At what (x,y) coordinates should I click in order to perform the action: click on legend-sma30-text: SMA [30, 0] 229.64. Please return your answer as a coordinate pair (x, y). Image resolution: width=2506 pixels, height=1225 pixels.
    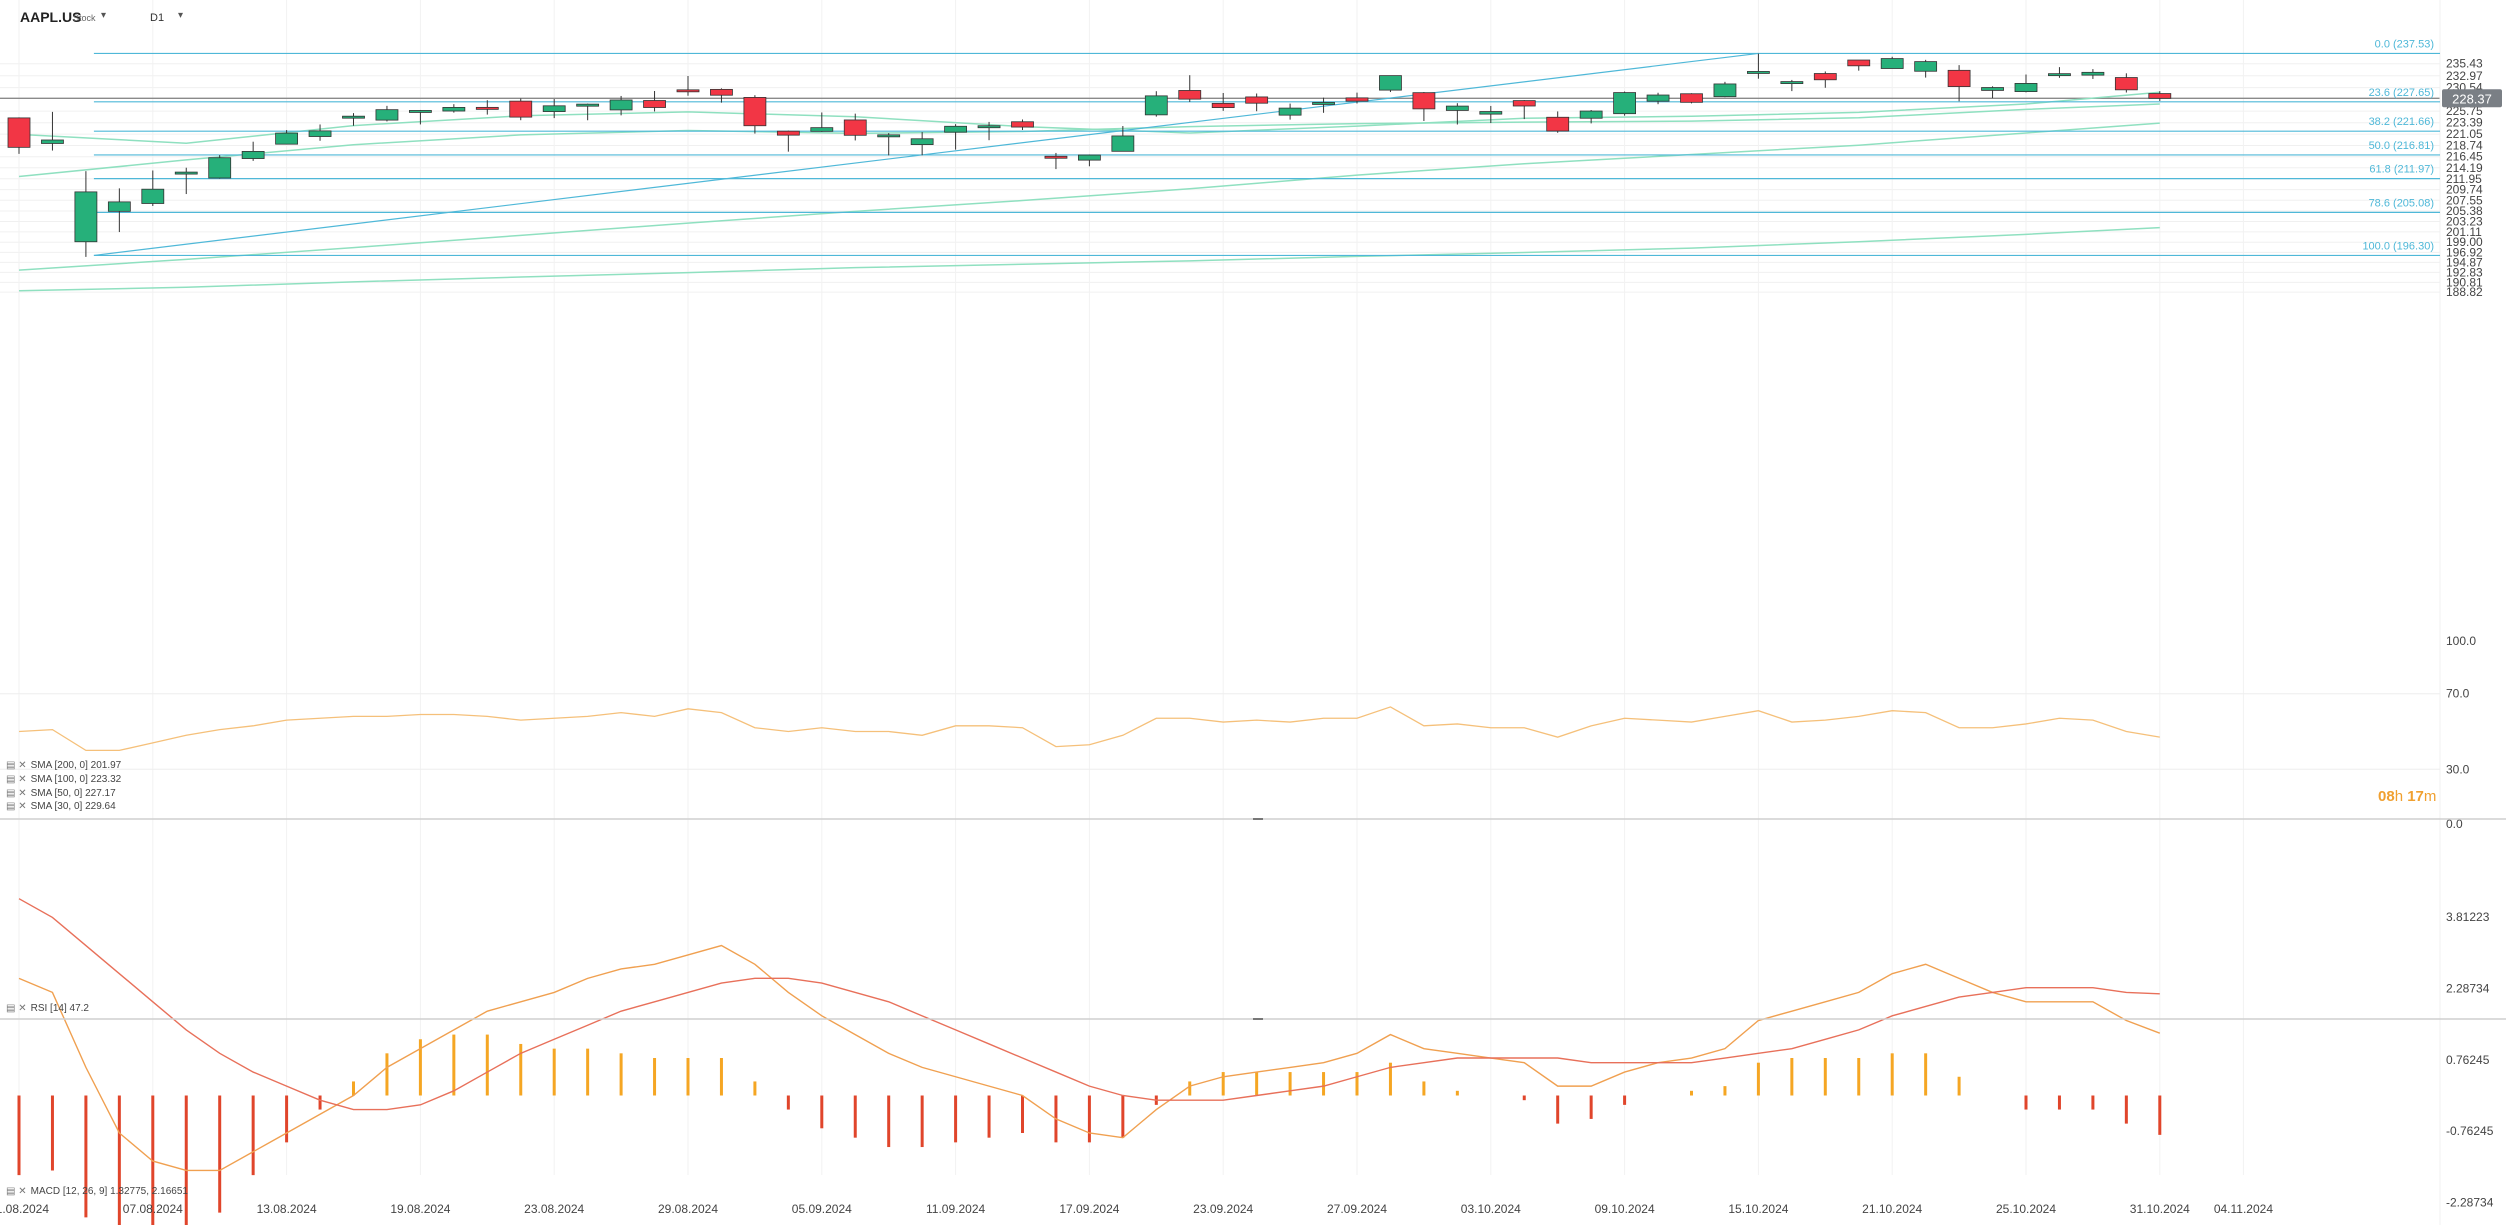
    Looking at the image, I should click on (73, 806).